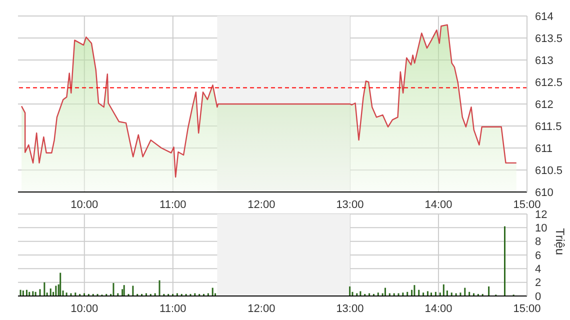 The image size is (570, 320). Describe the element at coordinates (544, 104) in the screenshot. I see `y-tick-label: 612` at that location.